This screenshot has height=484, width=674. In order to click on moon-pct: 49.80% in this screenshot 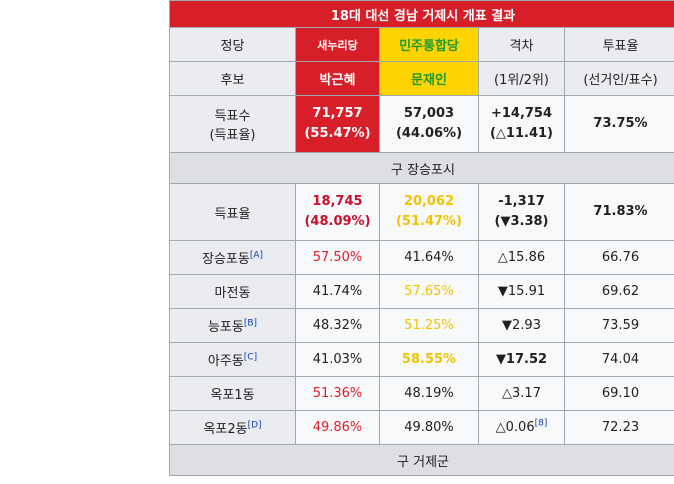, I will do `click(429, 427)`.